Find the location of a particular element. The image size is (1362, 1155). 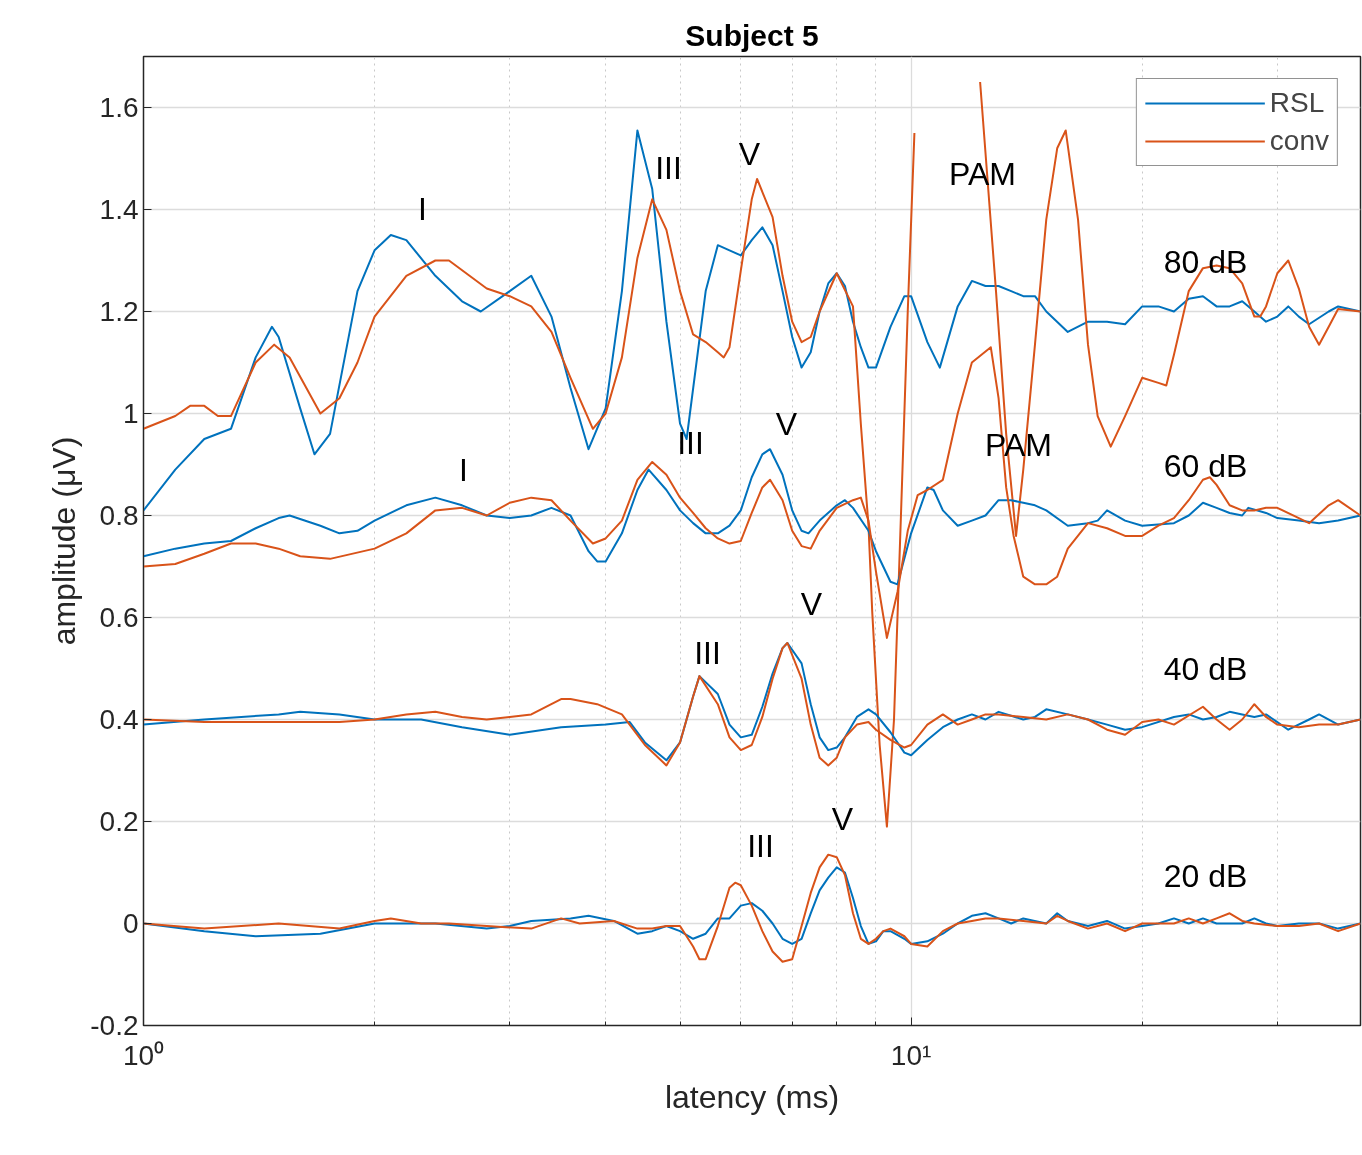

annotation: 20 dB is located at coordinates (1205, 875).